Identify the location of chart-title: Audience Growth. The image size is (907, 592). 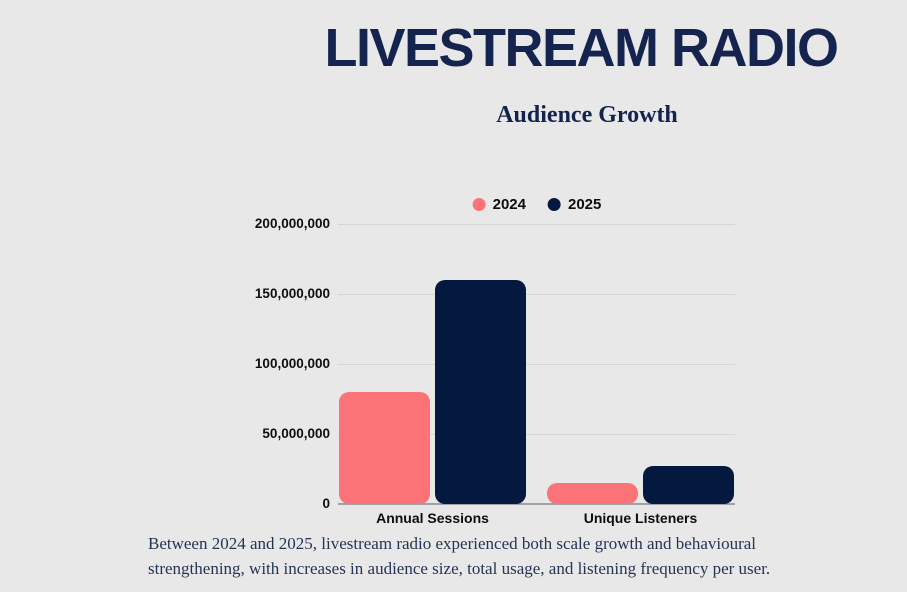
(587, 115).